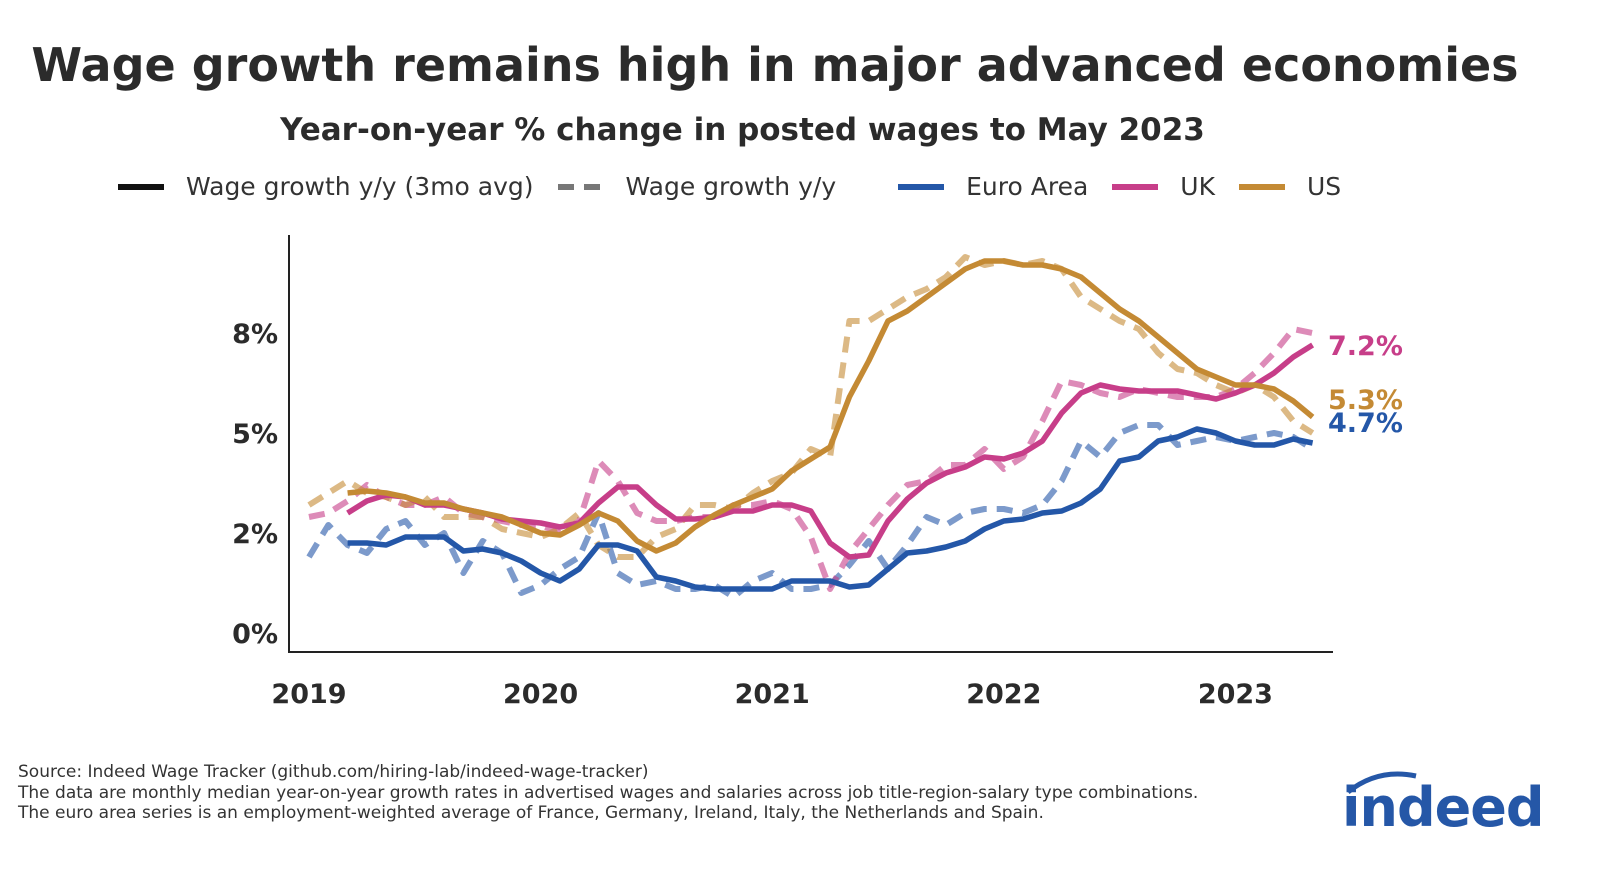  I want to click on x-tick-label: 2022, so click(1003, 694).